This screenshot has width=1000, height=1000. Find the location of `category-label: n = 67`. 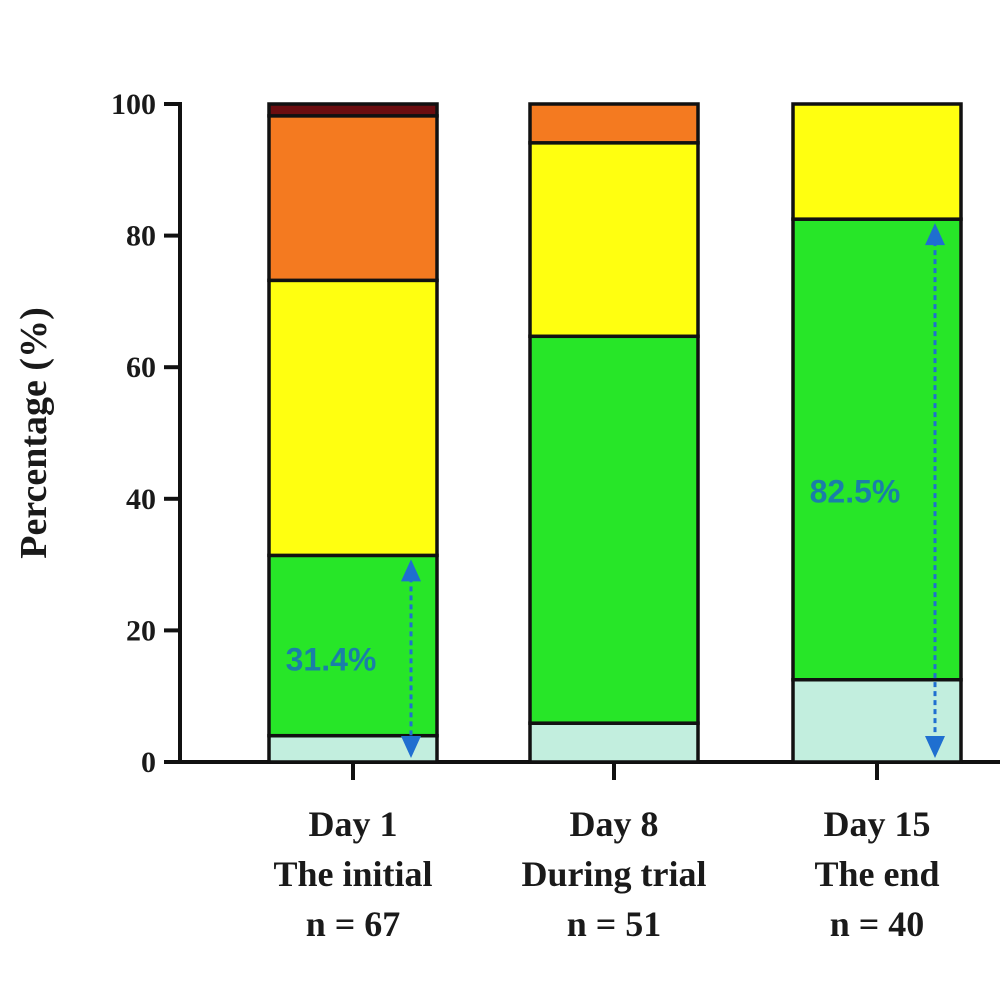

category-label: n = 67 is located at coordinates (353, 924).